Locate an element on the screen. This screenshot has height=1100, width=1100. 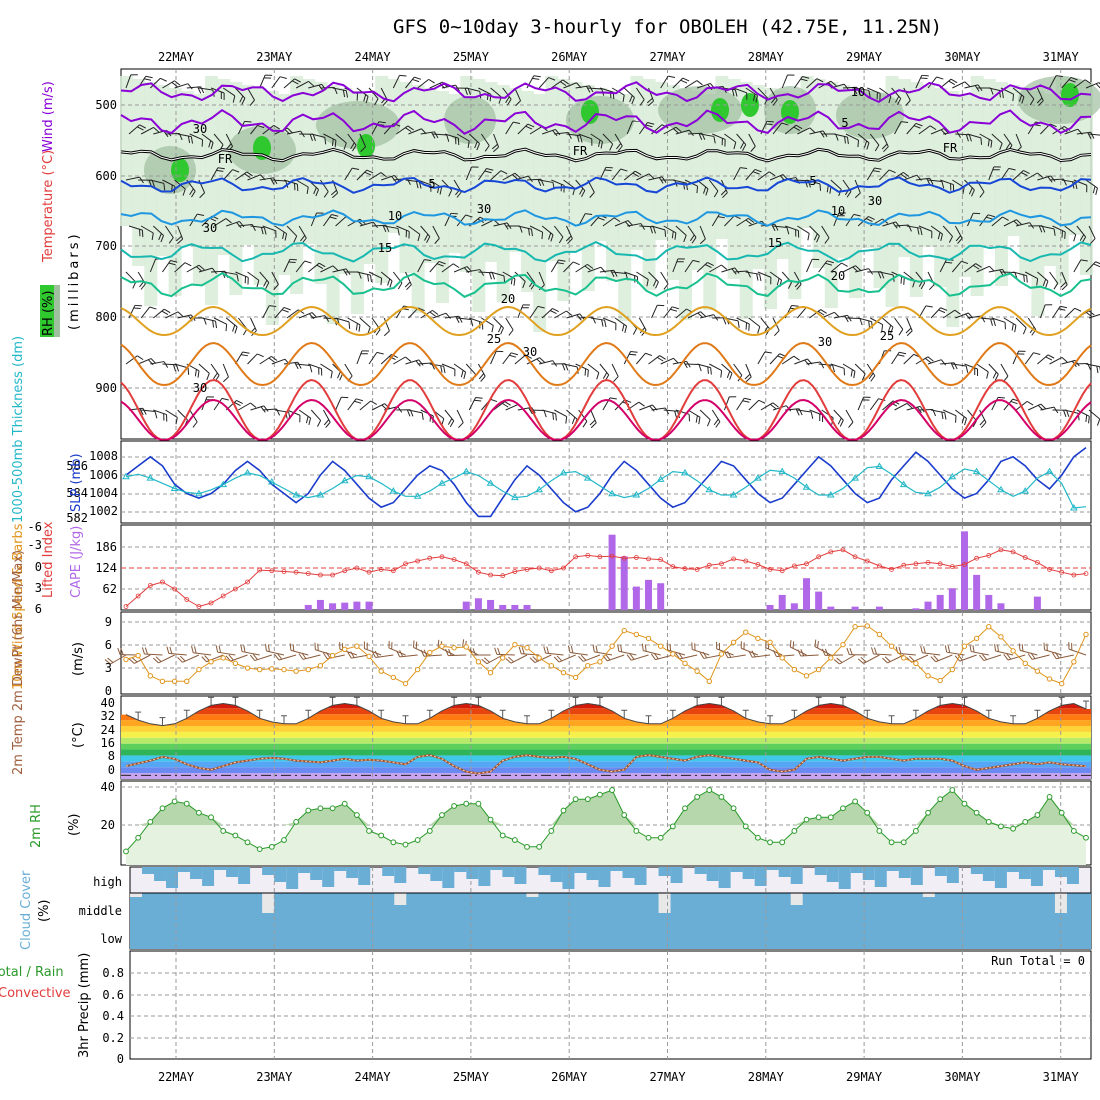
date-label-top: 26MAY is located at coordinates (569, 57).